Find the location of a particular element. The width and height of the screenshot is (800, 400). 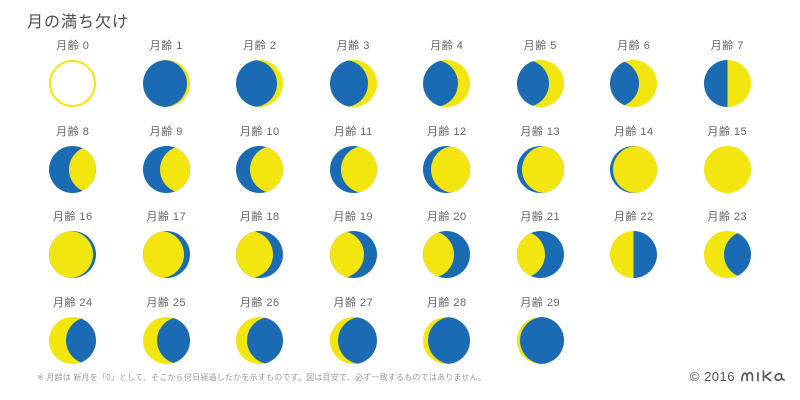

moon-age-label: 月齢 5 is located at coordinates (540, 46).